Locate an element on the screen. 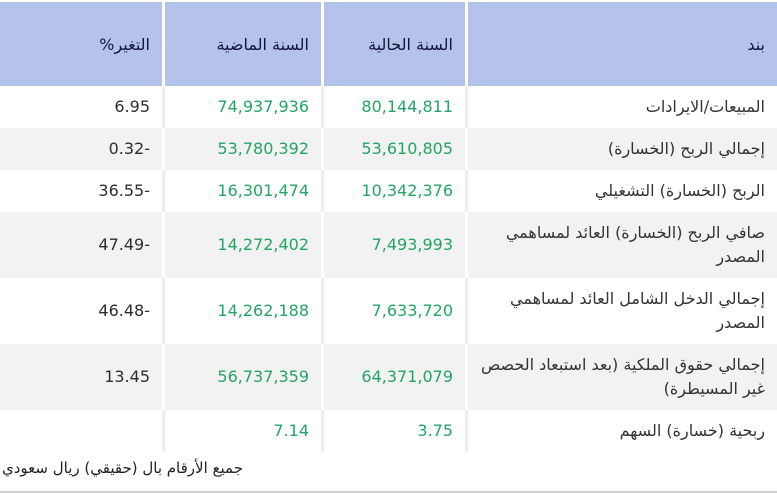 The width and height of the screenshot is (777, 493). item-cell: إجمالي الربح (الخسارة) is located at coordinates (621, 149).